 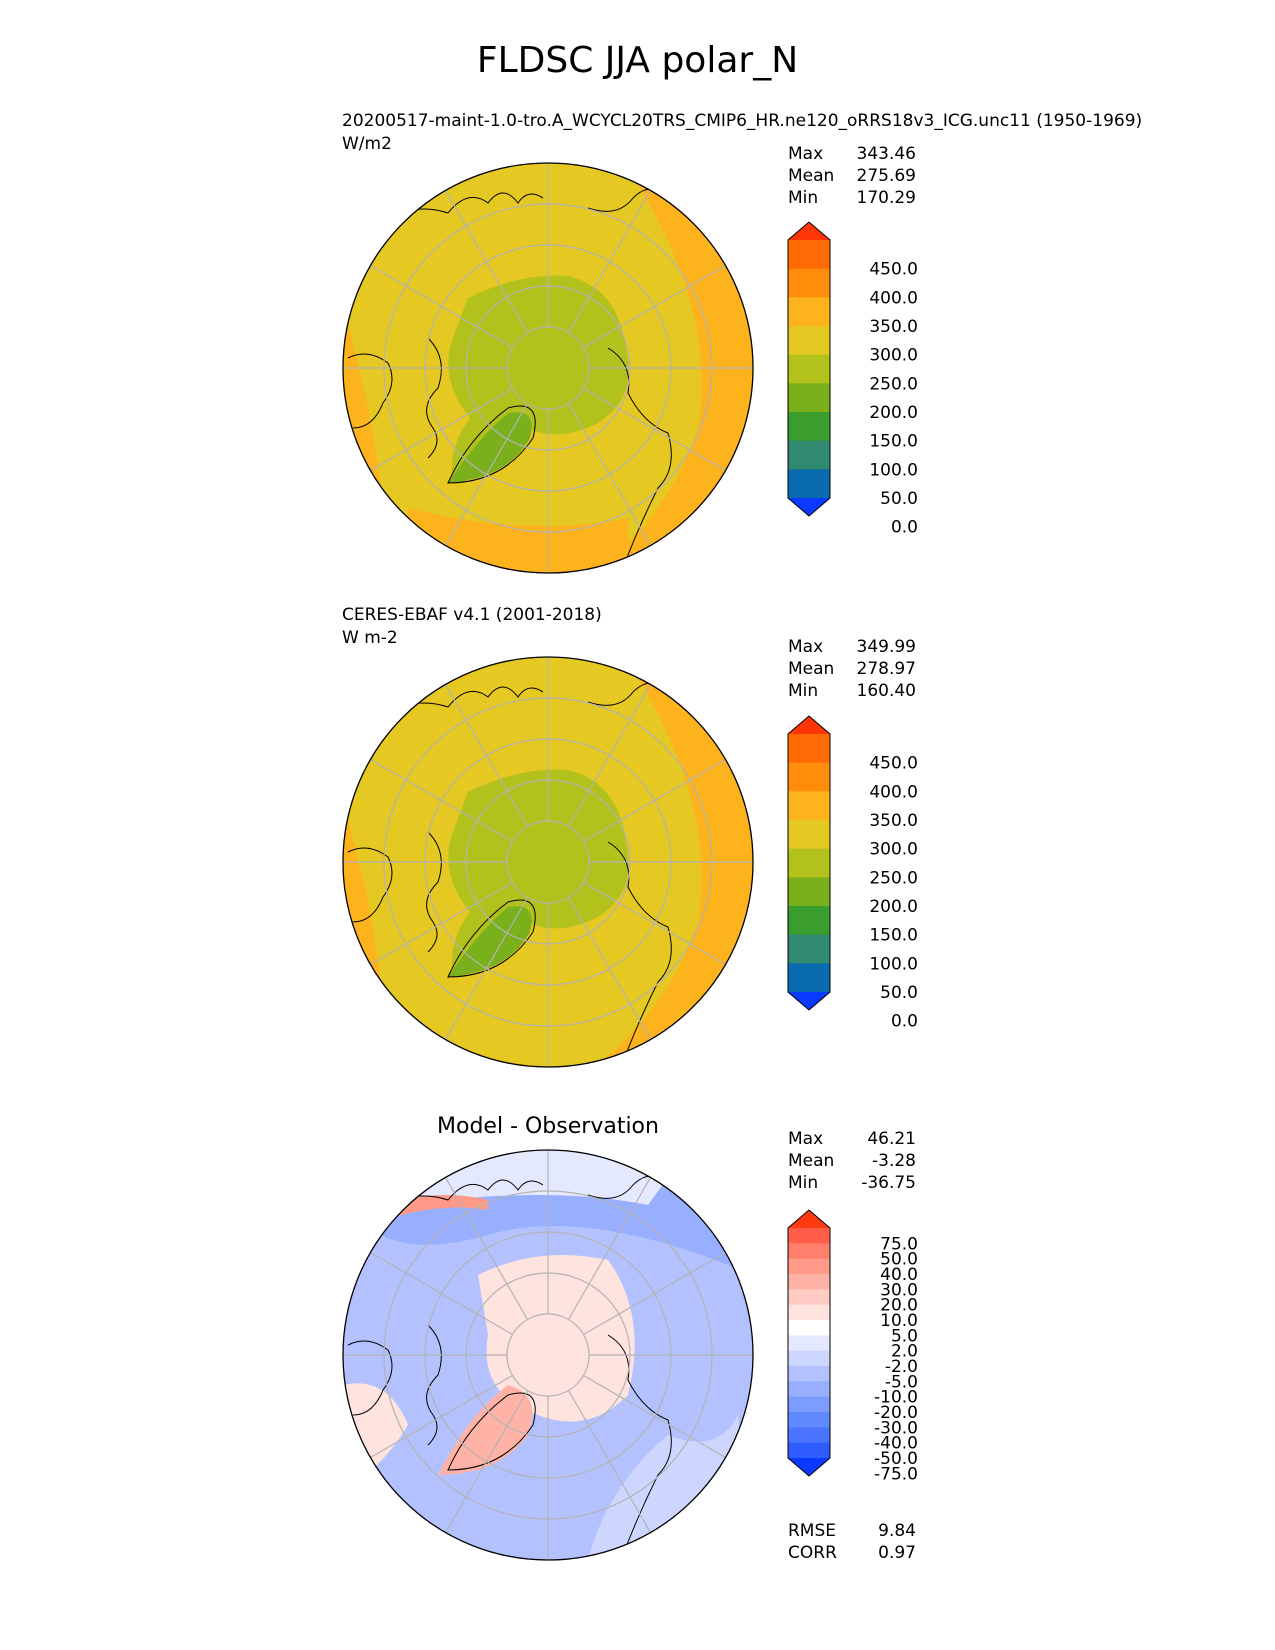 I want to click on difference-metrics: RMSE 9.84 CORR 0.97, so click(x=852, y=1542).